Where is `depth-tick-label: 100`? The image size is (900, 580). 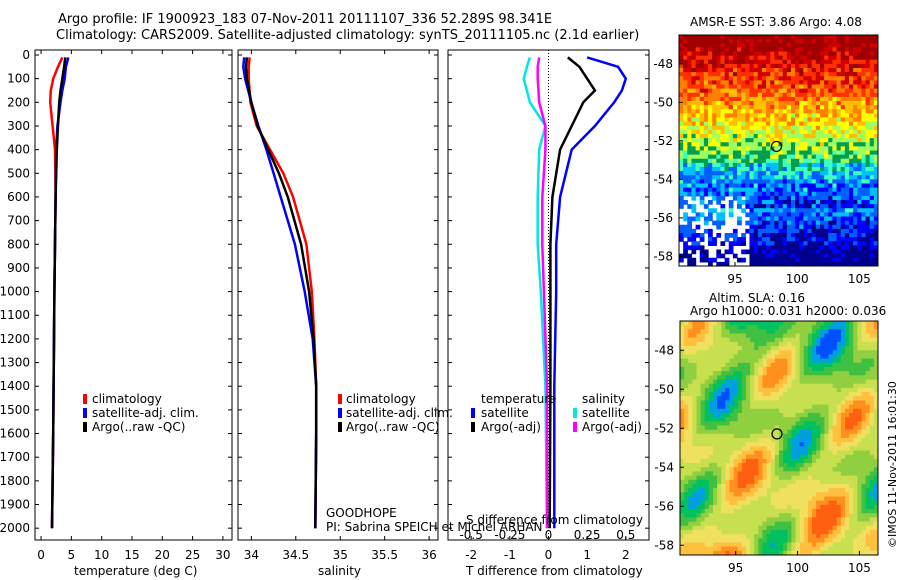
depth-tick-label: 100 is located at coordinates (18, 79).